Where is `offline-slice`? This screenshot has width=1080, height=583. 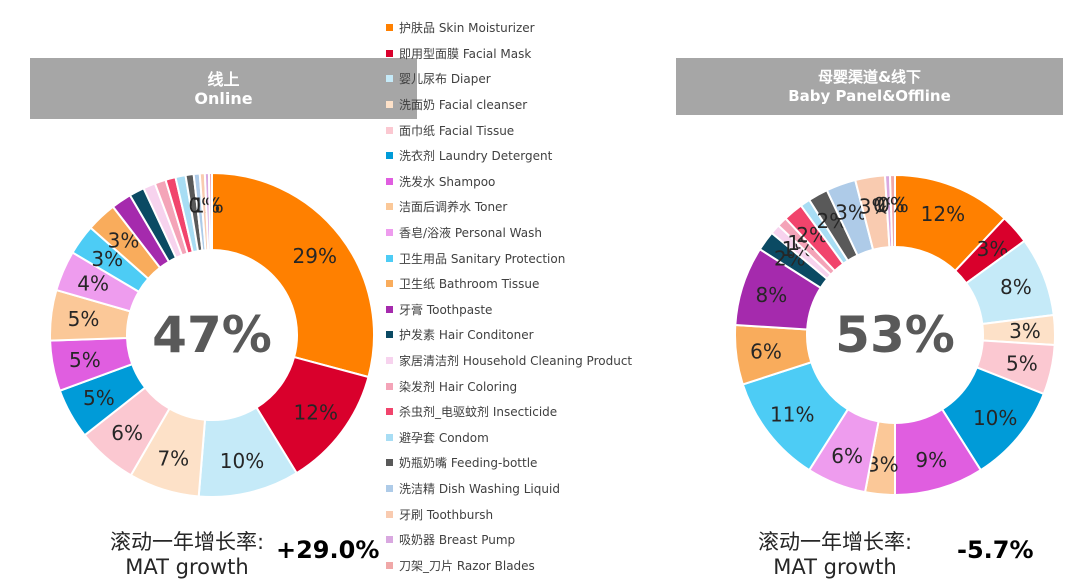
offline-slice is located at coordinates (892, 211).